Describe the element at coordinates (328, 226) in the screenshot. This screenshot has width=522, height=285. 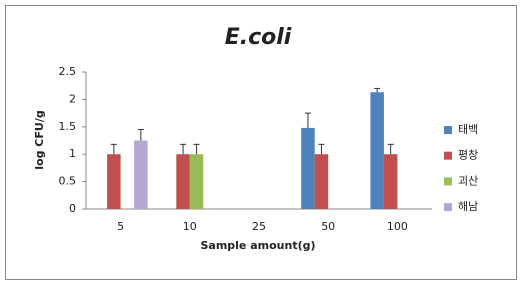
I see `x-tick-label: 50` at that location.